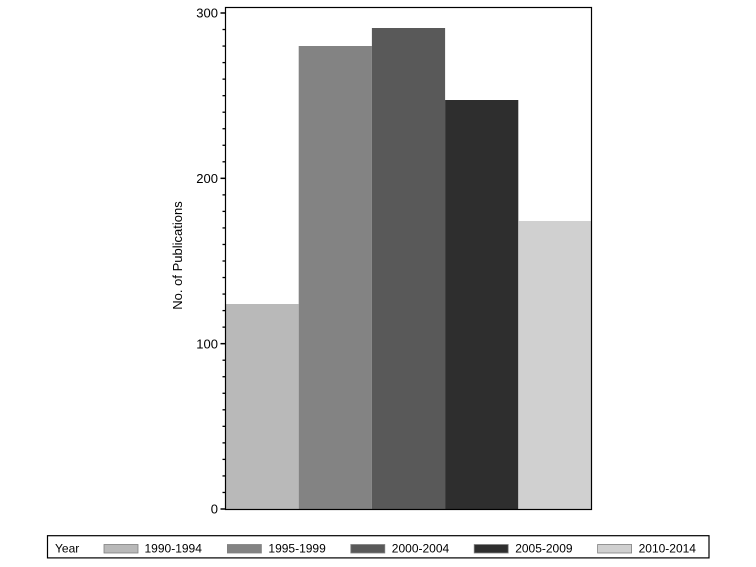  I want to click on svg-text: 0, so click(214, 509).